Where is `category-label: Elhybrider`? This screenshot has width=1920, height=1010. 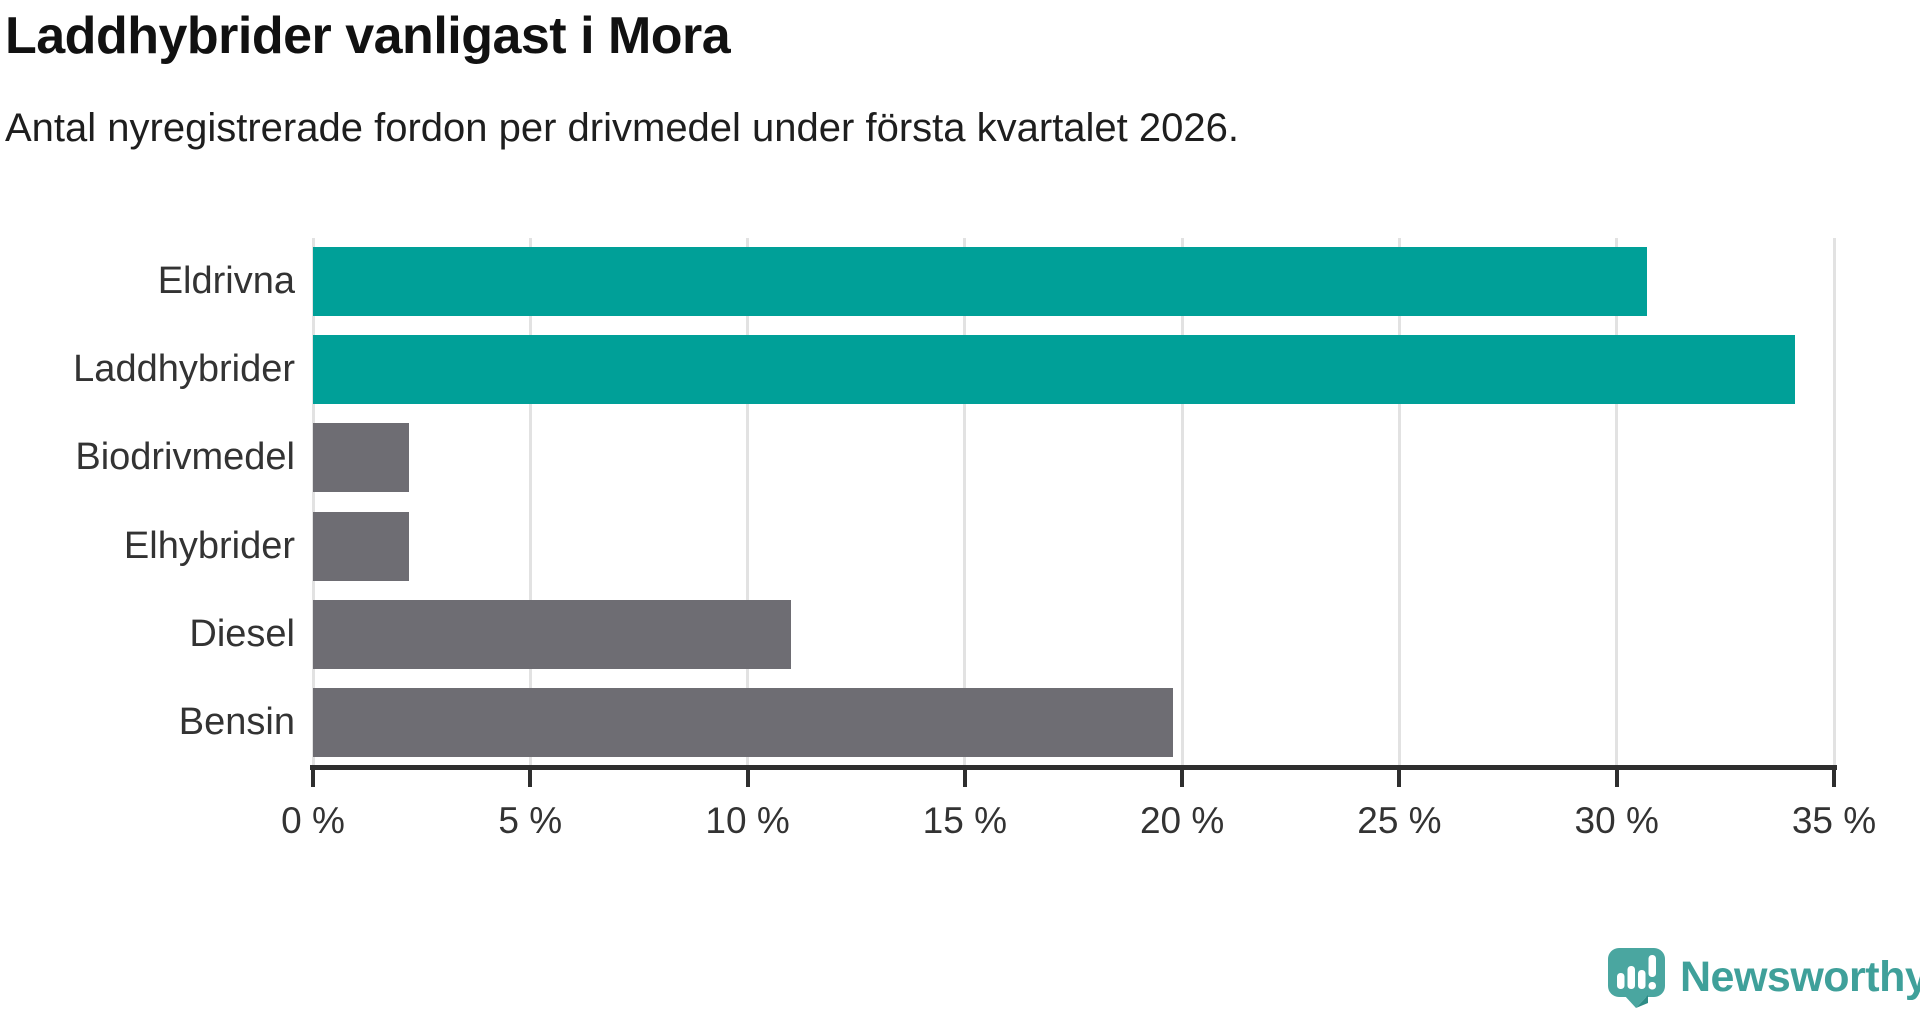
category-label: Elhybrider is located at coordinates (209, 545).